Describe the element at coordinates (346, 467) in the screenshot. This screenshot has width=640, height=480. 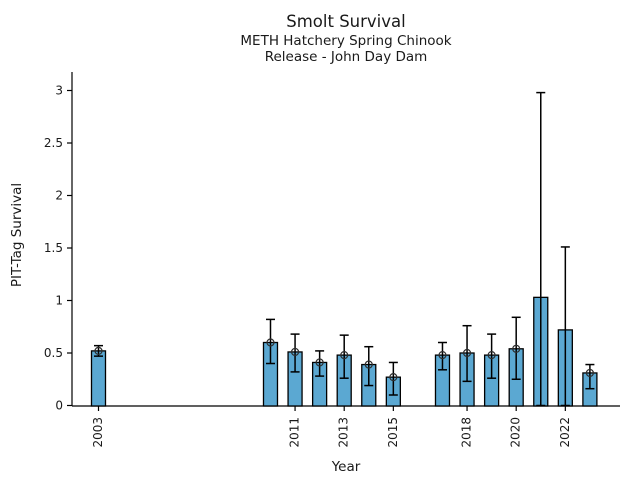
I see `x-axis-title: Year` at that location.